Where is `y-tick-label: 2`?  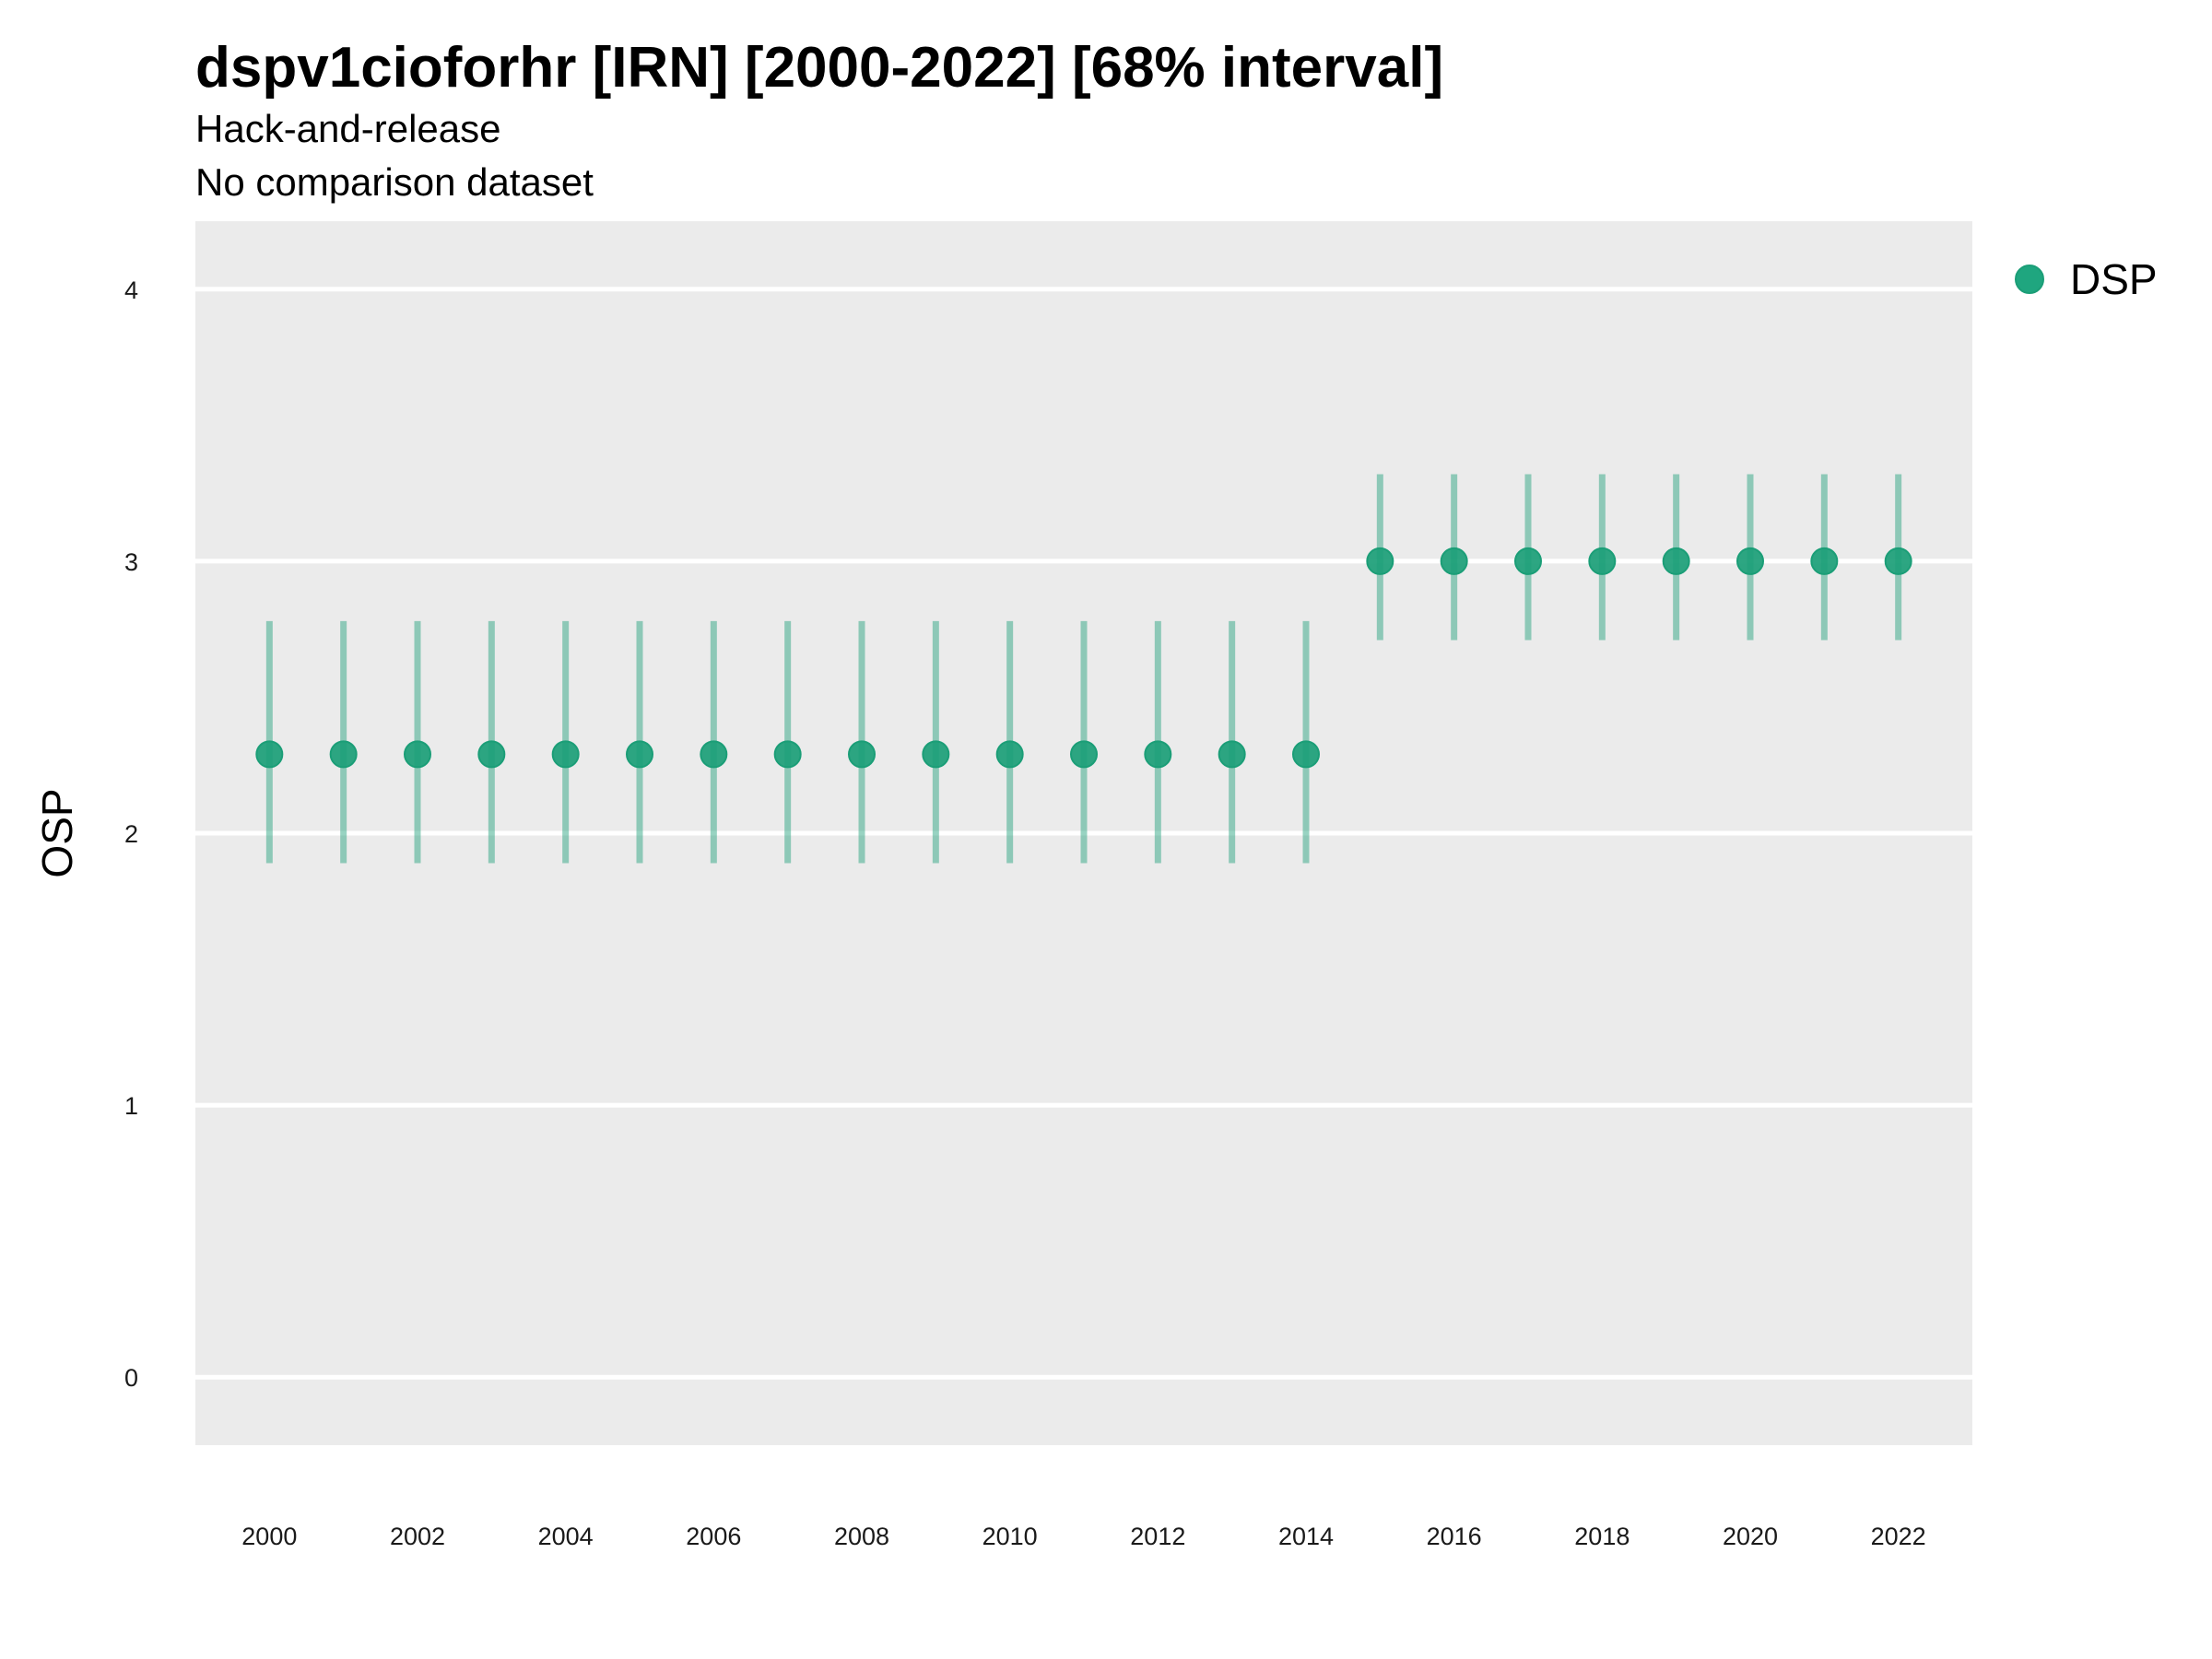
y-tick-label: 2 is located at coordinates (131, 834).